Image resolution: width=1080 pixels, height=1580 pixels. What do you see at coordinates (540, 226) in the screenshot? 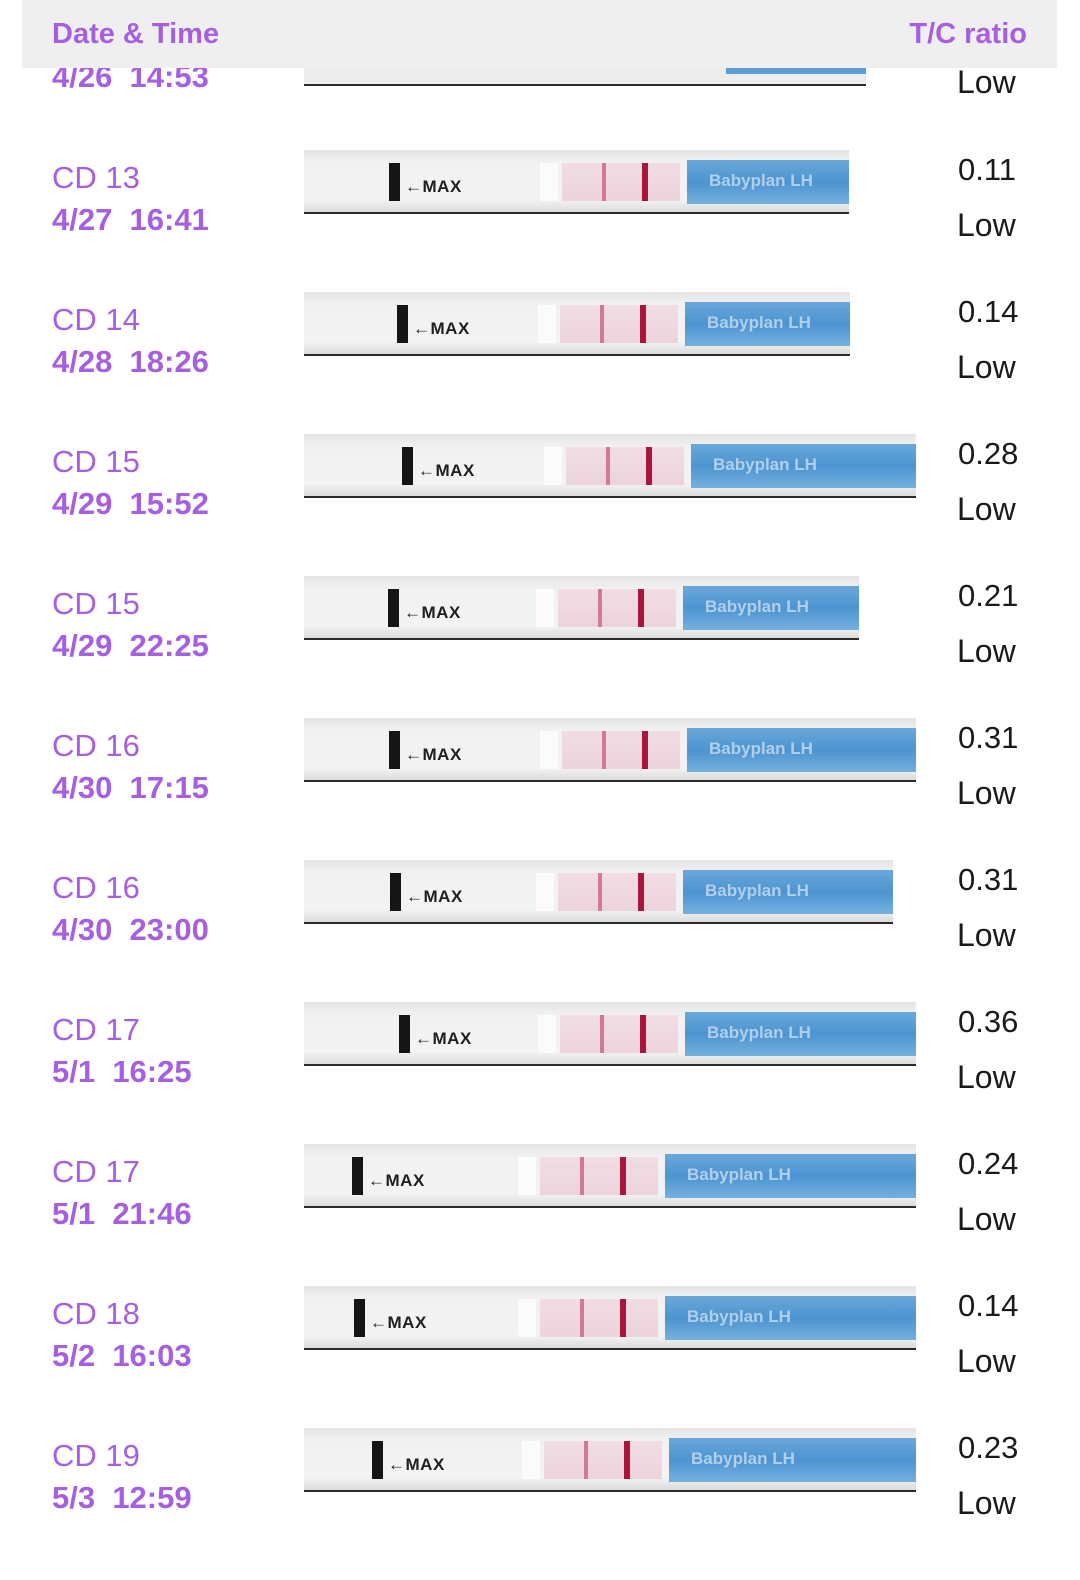
I see `list-item: CD 13 4/27 16:41 ←MAX Babyplan LH 0.11 Low` at bounding box center [540, 226].